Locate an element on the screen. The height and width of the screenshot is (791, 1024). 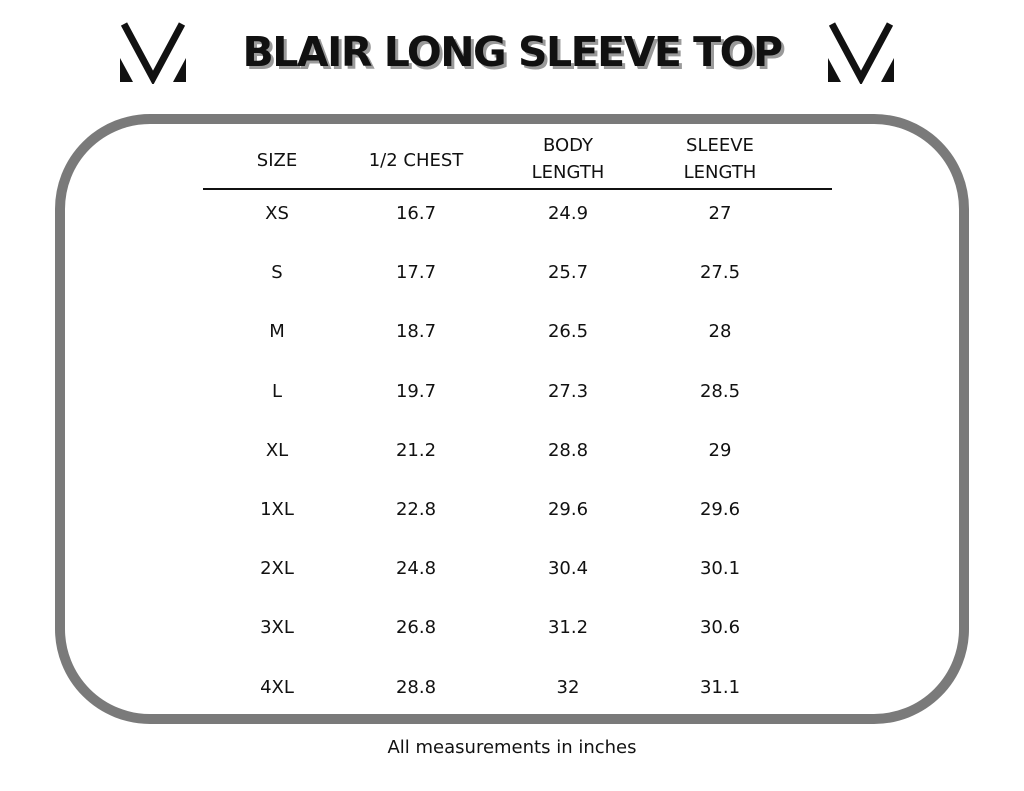
cell-sleeve-length: 31.1 is located at coordinates (720, 687).